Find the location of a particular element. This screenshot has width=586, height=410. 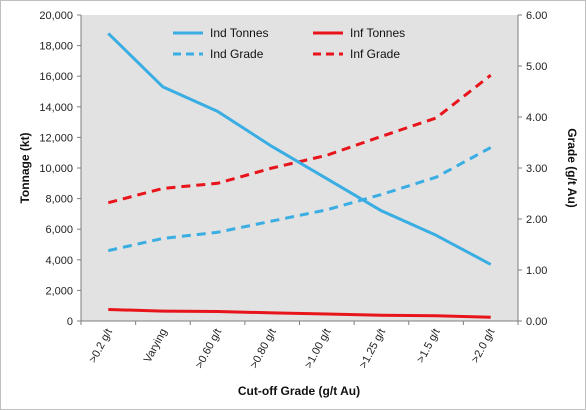

legend: Ind Tonnes Inf Tonnes Ind Grade Inf Grade is located at coordinates (289, 43).